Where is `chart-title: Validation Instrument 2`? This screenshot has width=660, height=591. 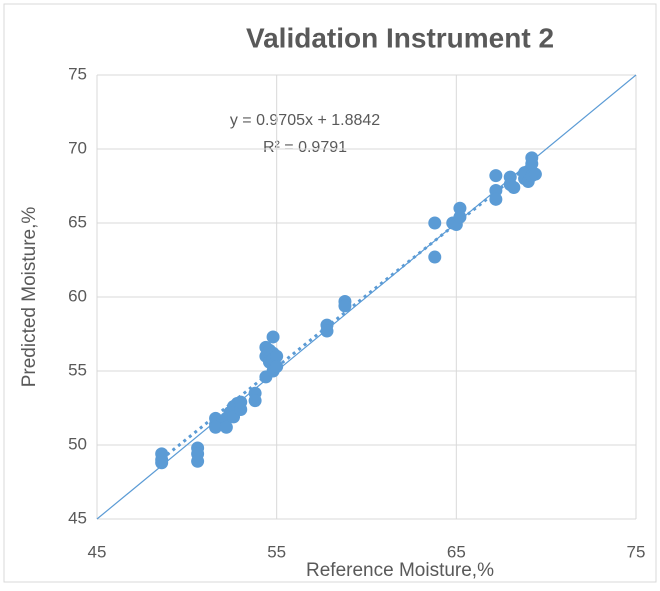 chart-title: Validation Instrument 2 is located at coordinates (400, 37).